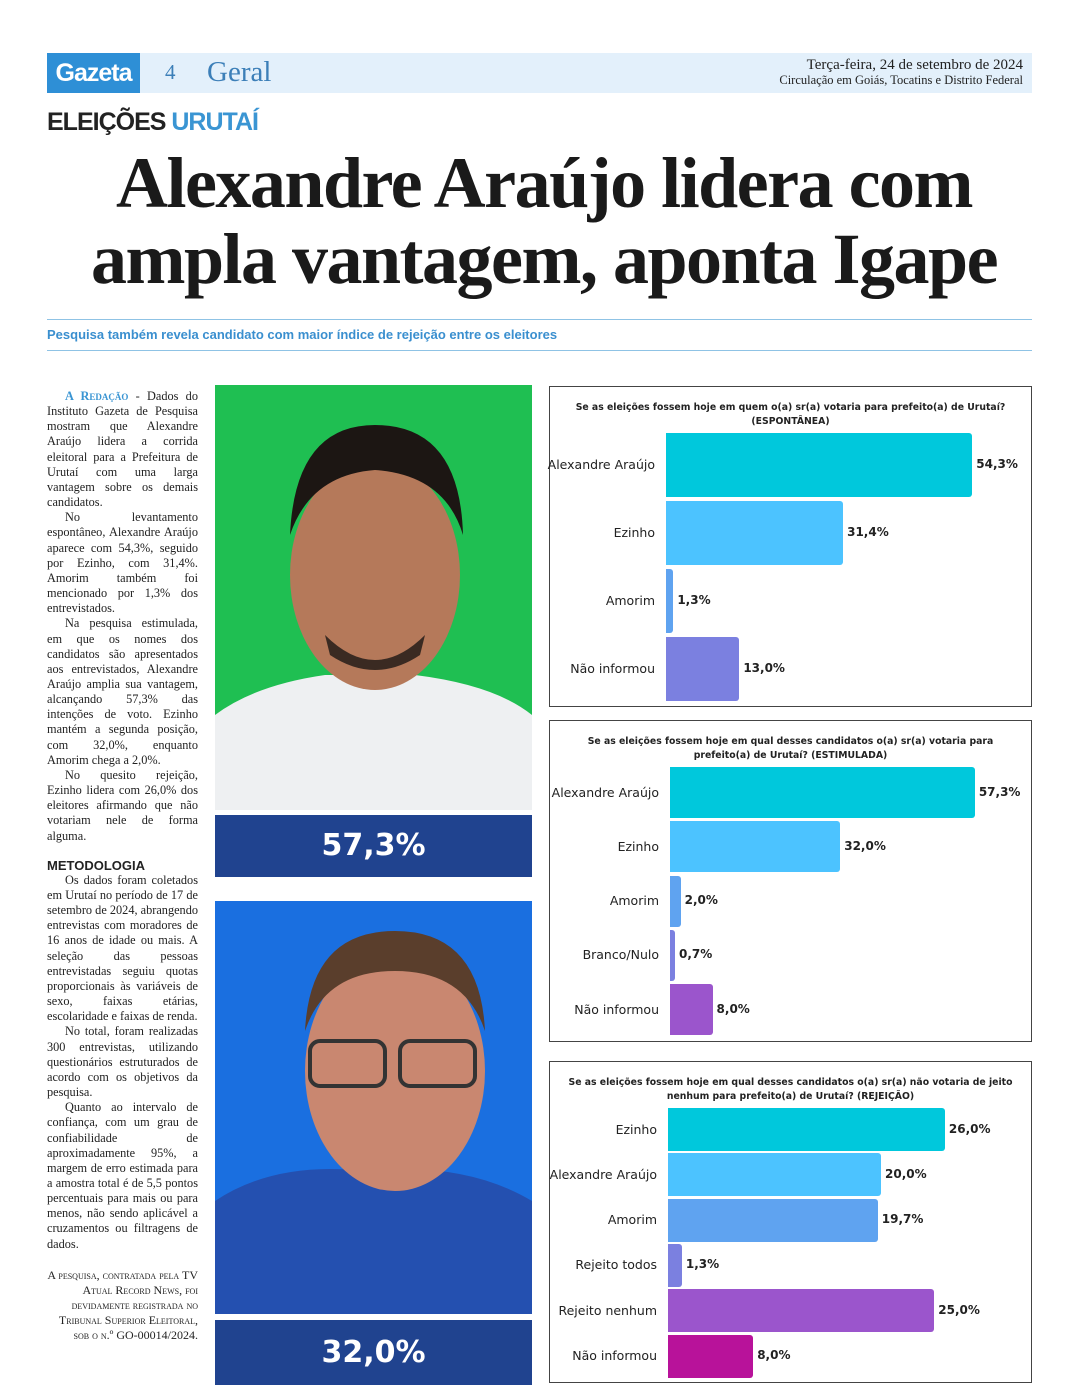  Describe the element at coordinates (959, 1309) in the screenshot. I see `data-label: 25,0%` at that location.